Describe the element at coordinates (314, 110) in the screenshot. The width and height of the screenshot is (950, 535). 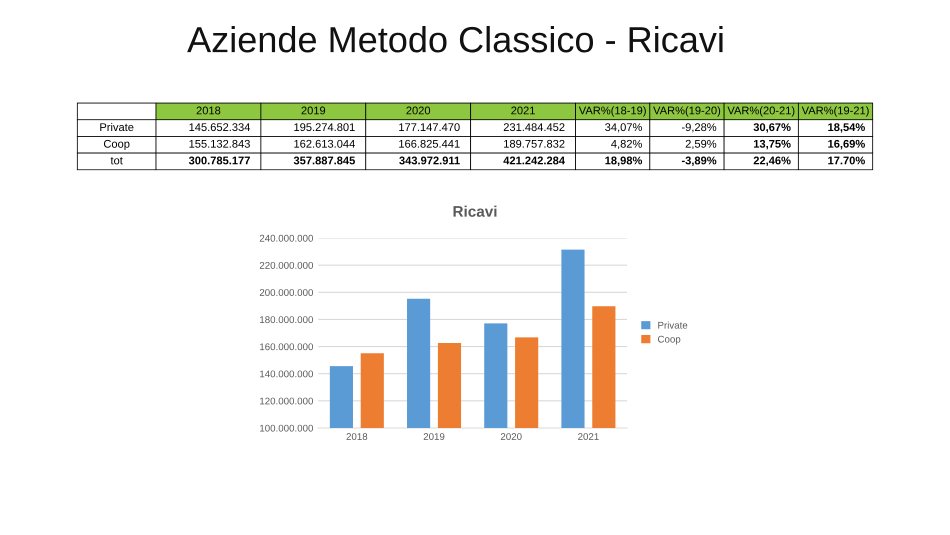
I see `category-label: 2019` at that location.